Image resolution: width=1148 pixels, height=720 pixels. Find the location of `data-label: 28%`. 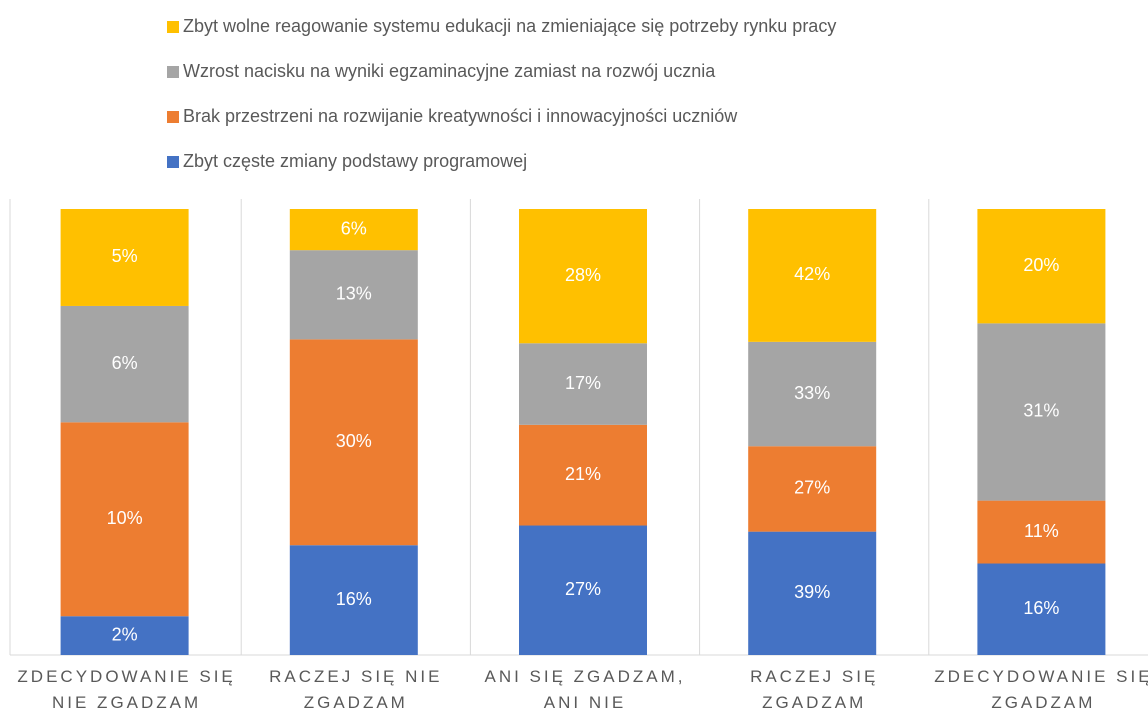

data-label: 28% is located at coordinates (583, 275).